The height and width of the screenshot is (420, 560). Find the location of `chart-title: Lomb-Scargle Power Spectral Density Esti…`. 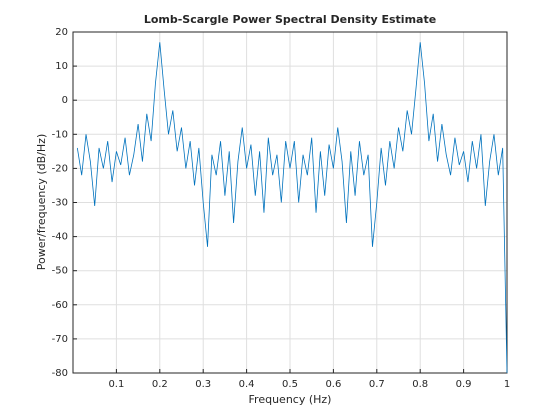

chart-title: Lomb-Scargle Power Spectral Density Esti… is located at coordinates (290, 19).